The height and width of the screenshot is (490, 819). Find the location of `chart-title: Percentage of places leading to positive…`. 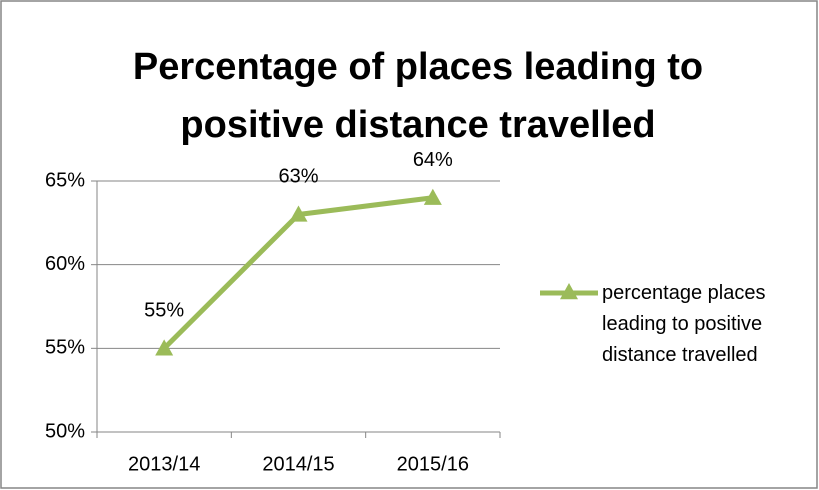

chart-title: Percentage of places leading to positive… is located at coordinates (418, 96).